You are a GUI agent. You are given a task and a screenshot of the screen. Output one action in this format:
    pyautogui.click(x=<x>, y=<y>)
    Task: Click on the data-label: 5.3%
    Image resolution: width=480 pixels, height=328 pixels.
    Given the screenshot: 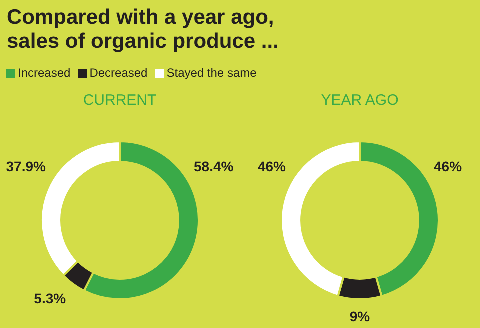 What is the action you would take?
    pyautogui.click(x=50, y=298)
    